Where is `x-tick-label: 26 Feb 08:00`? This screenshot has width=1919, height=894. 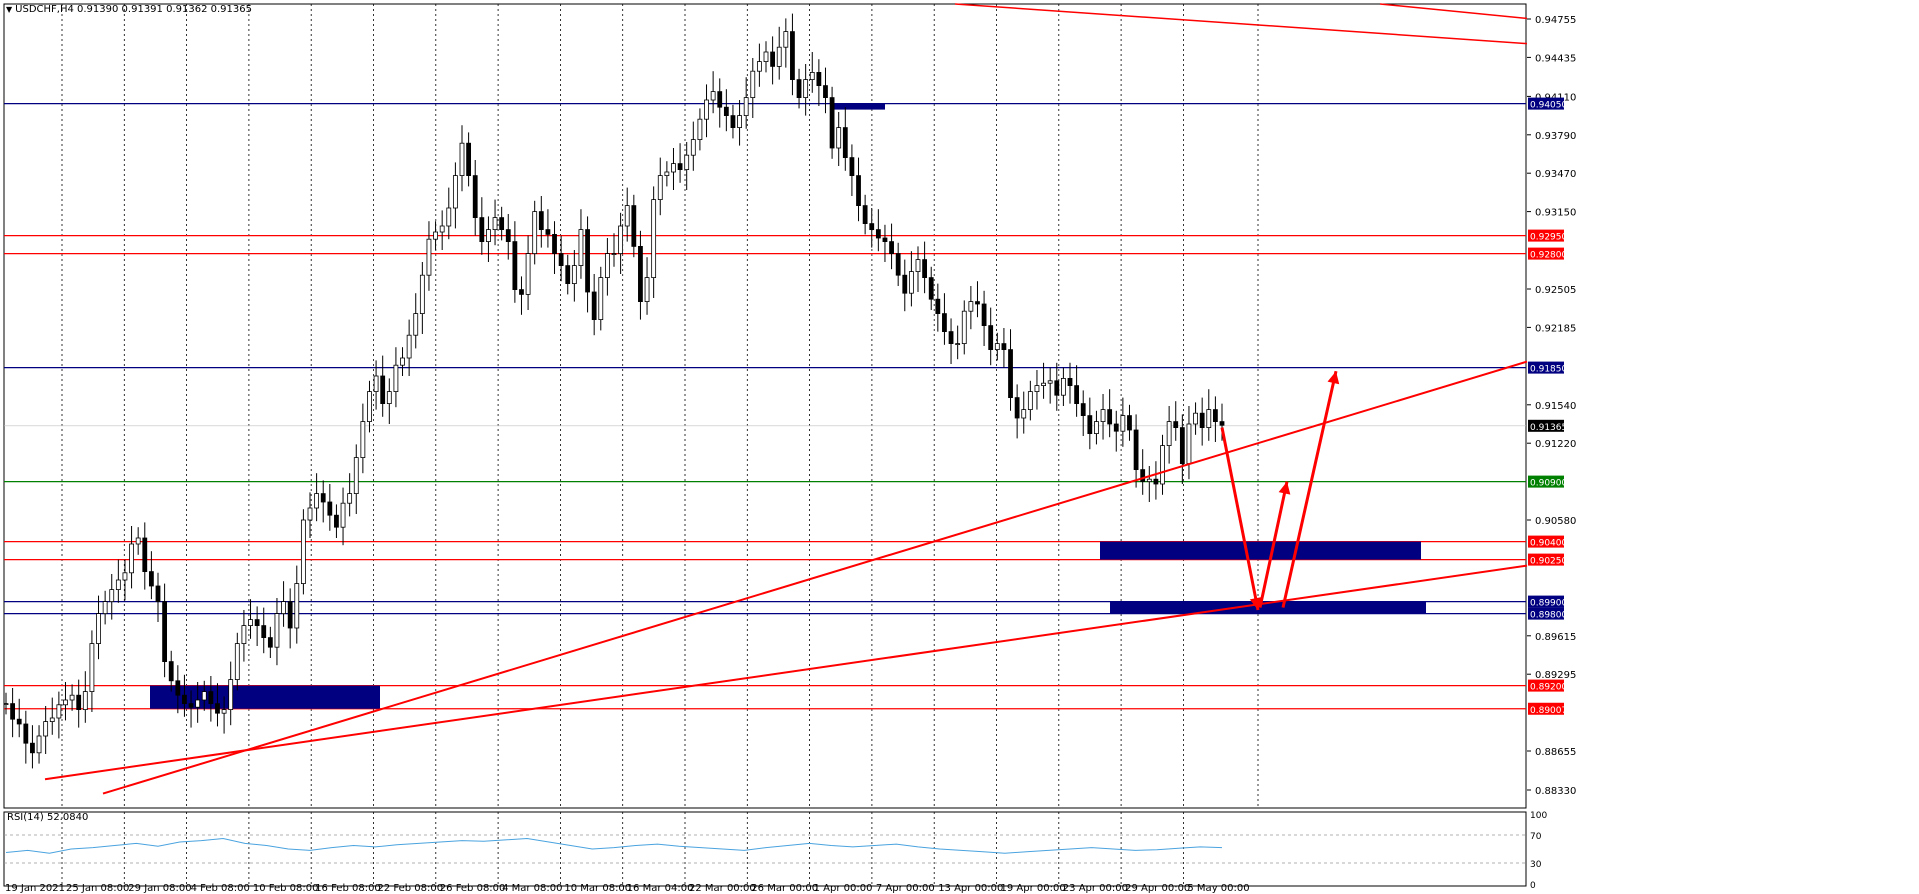 x-tick-label: 26 Feb 08:00 is located at coordinates (473, 888).